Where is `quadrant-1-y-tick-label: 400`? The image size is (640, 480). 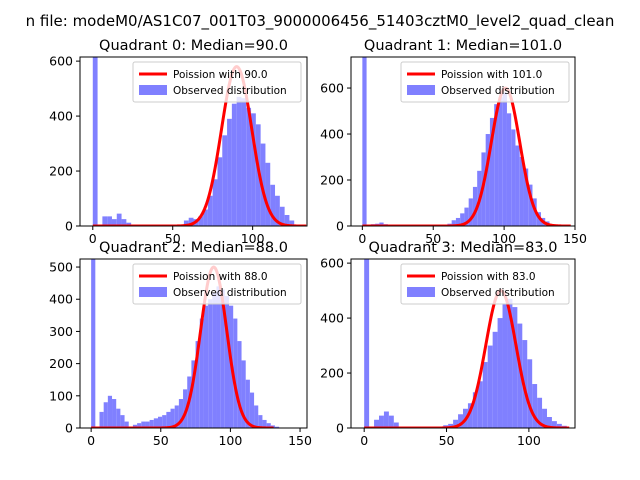
quadrant-1-y-tick-label: 400 is located at coordinates (332, 134).